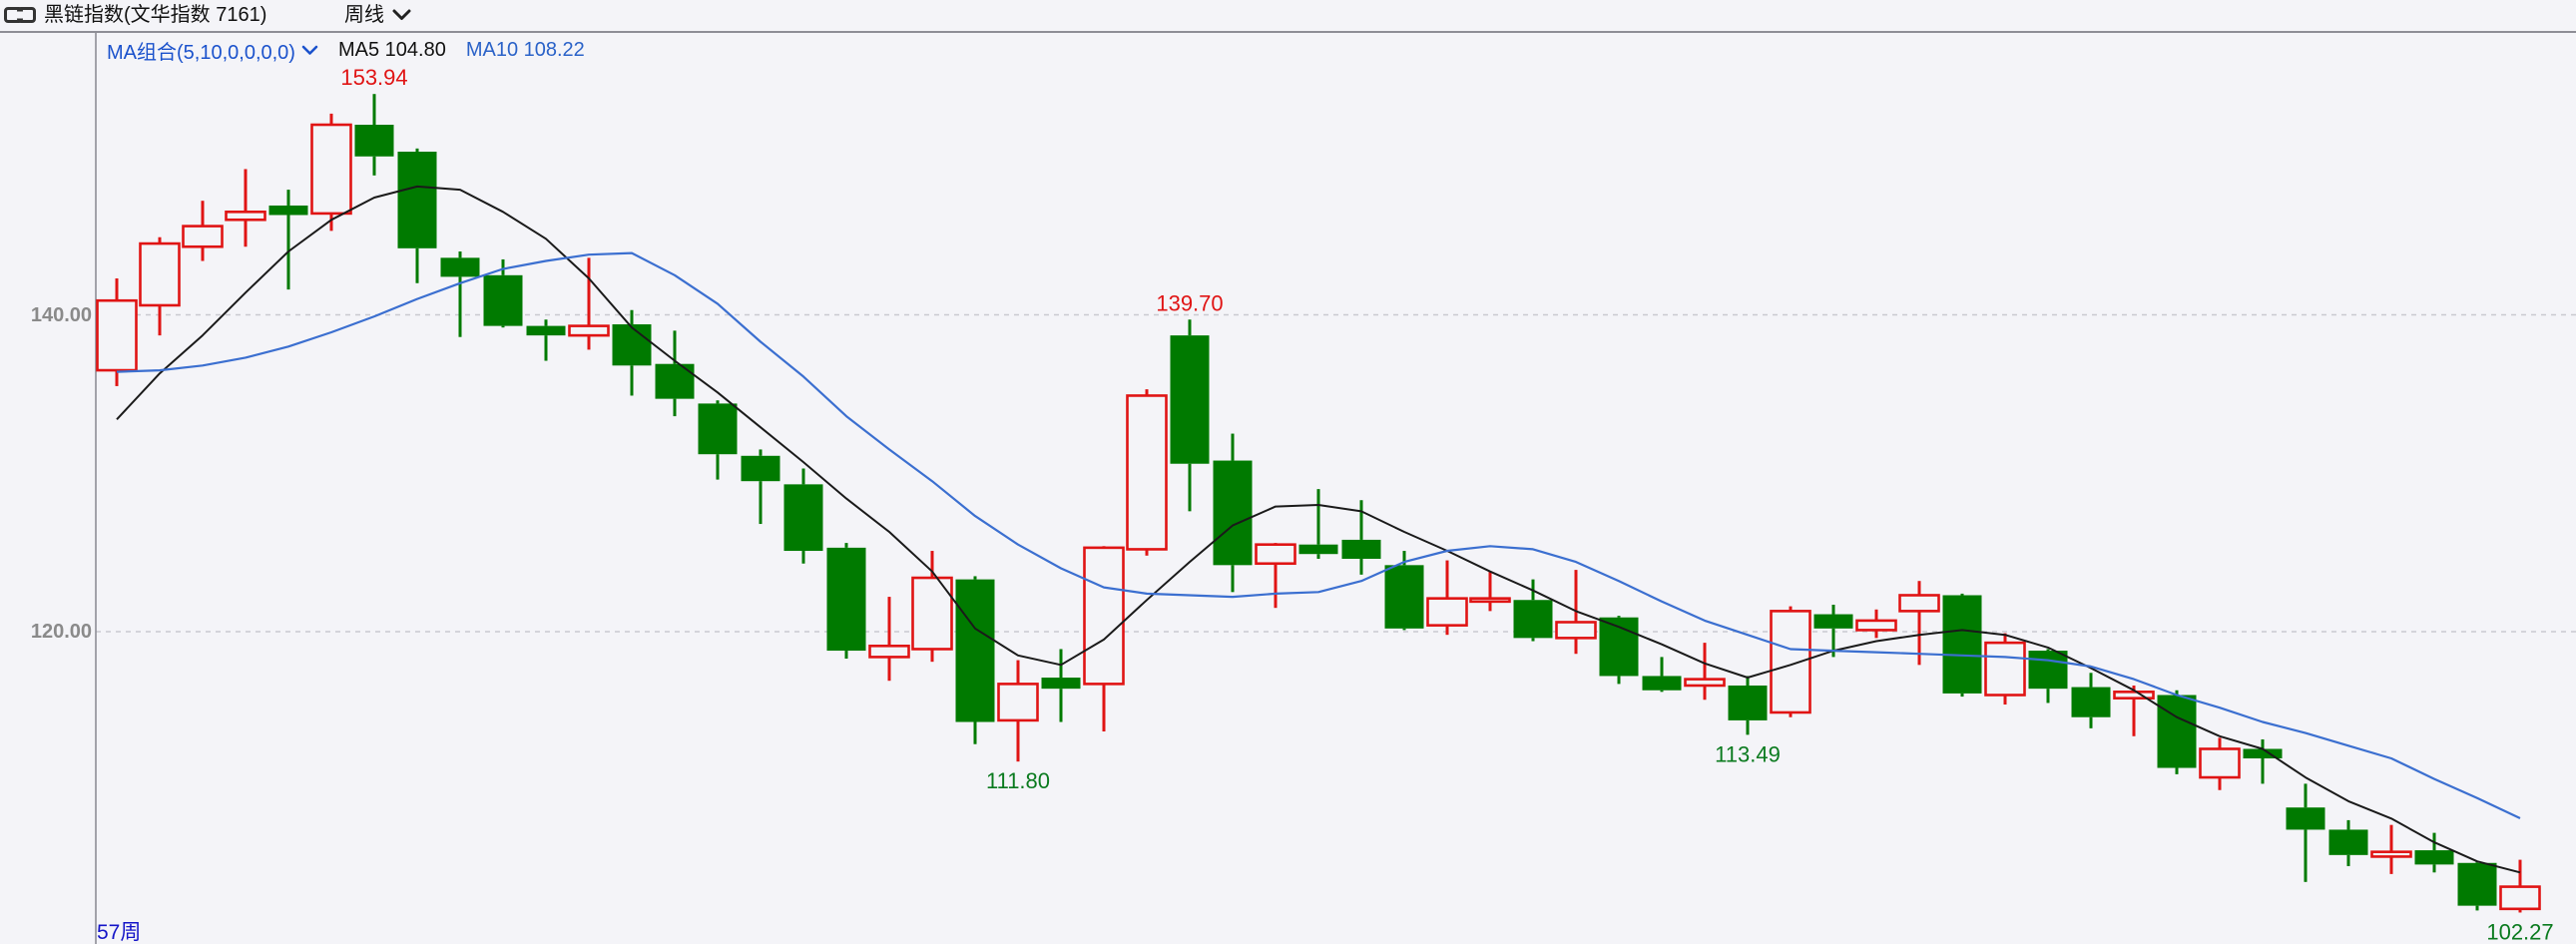 The height and width of the screenshot is (944, 2576). What do you see at coordinates (120, 933) in the screenshot?
I see `week-count-label: 57周` at bounding box center [120, 933].